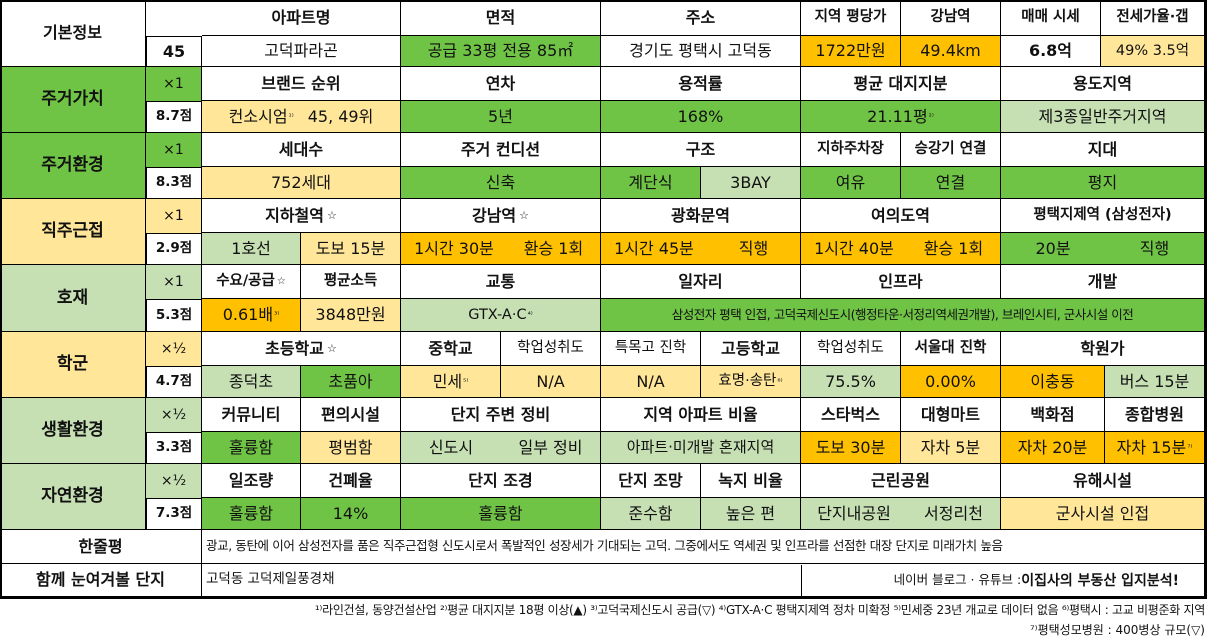  I want to click on gangnam-transfer-value: 환승 1회, so click(554, 249).